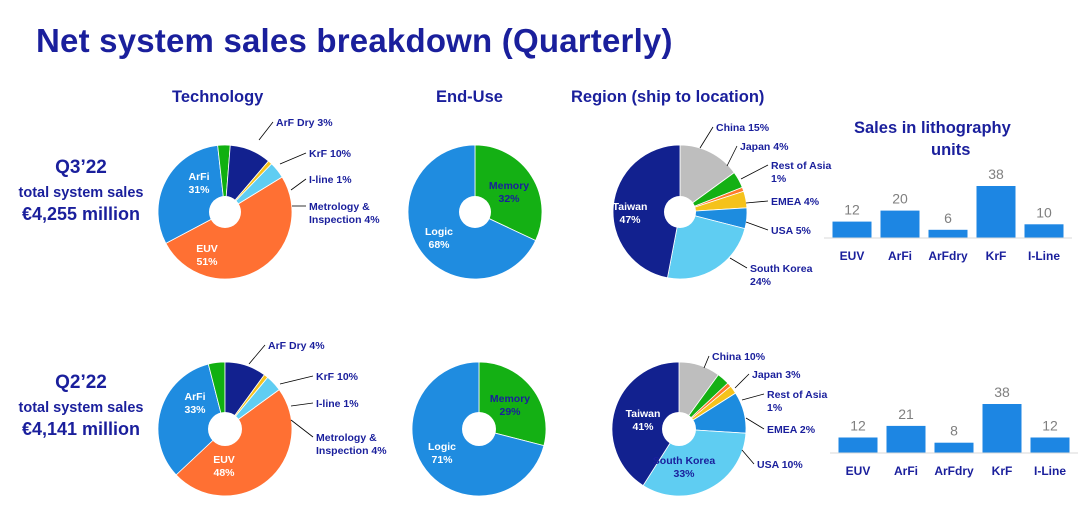  Describe the element at coordinates (469, 97) in the screenshot. I see `end-use-header: End-Use` at that location.